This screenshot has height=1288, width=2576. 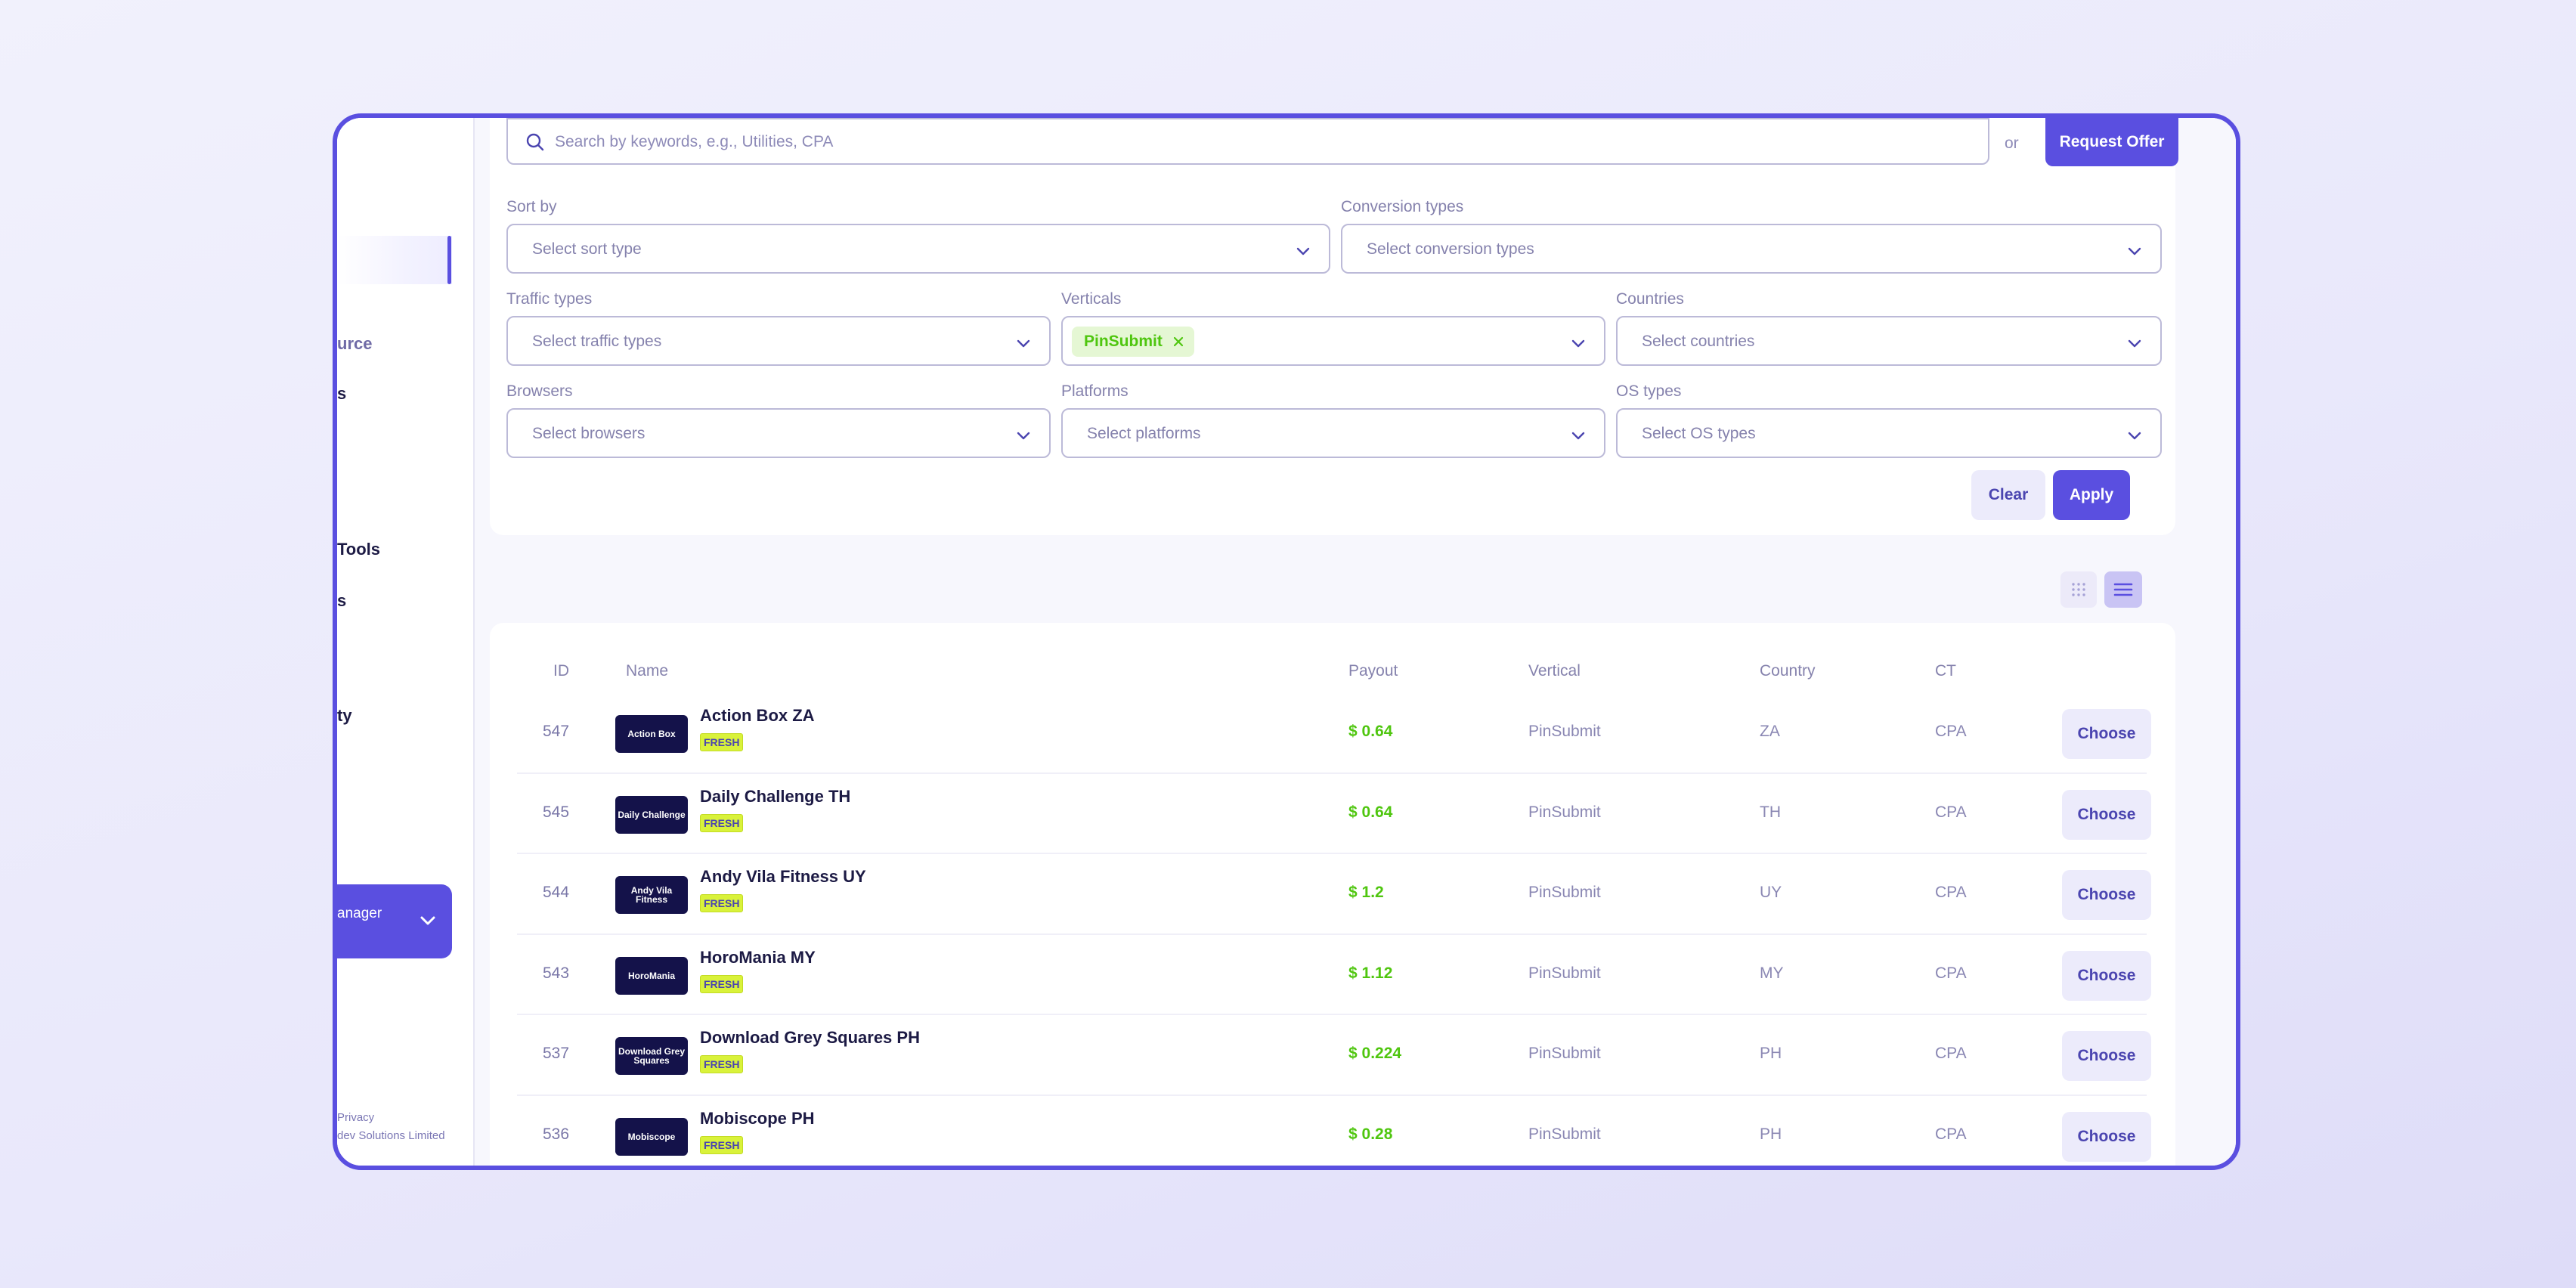 What do you see at coordinates (1650, 299) in the screenshot?
I see `countries-label: Countries` at bounding box center [1650, 299].